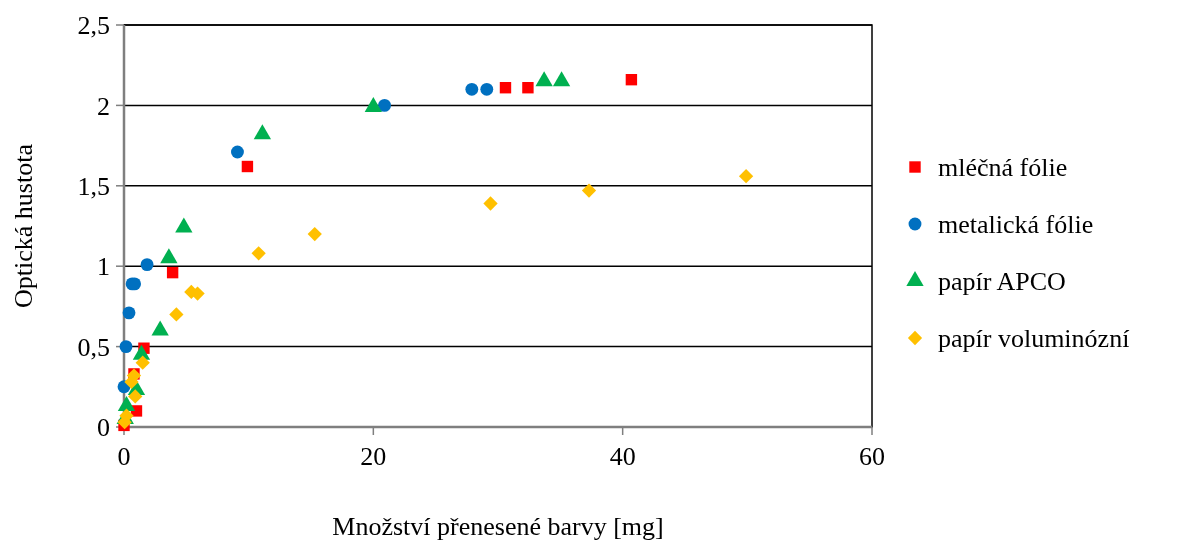  What do you see at coordinates (872, 456) in the screenshot?
I see `x-tick-label: 60` at bounding box center [872, 456].